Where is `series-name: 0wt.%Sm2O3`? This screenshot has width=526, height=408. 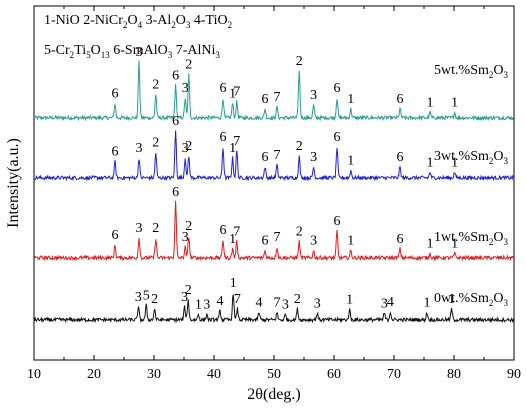
series-name: 0wt.%Sm2O3 is located at coordinates (471, 299).